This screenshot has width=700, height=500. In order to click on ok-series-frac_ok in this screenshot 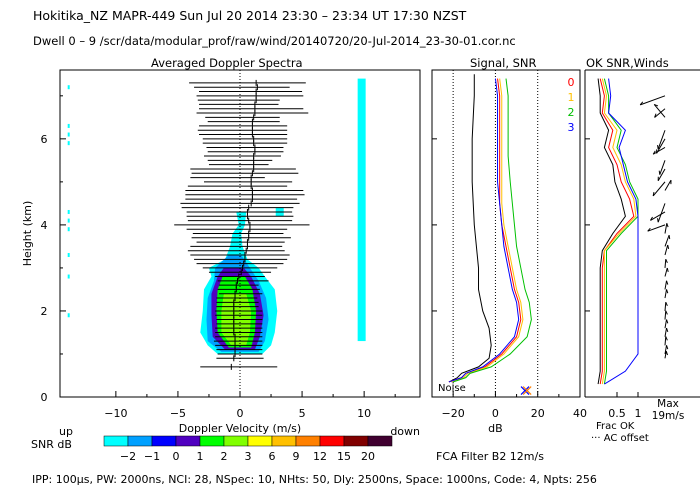, I will do `click(611, 231)`.